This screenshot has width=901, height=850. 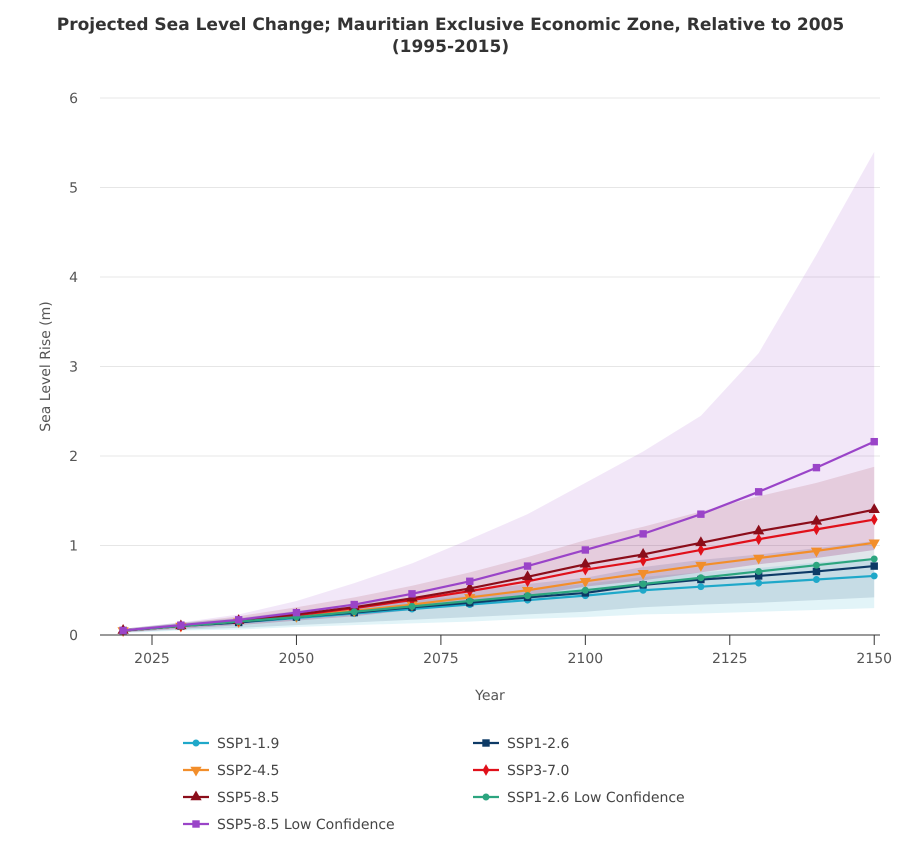 What do you see at coordinates (596, 798) in the screenshot?
I see `legend-label: SSP1-2.6 Low Confidence` at bounding box center [596, 798].